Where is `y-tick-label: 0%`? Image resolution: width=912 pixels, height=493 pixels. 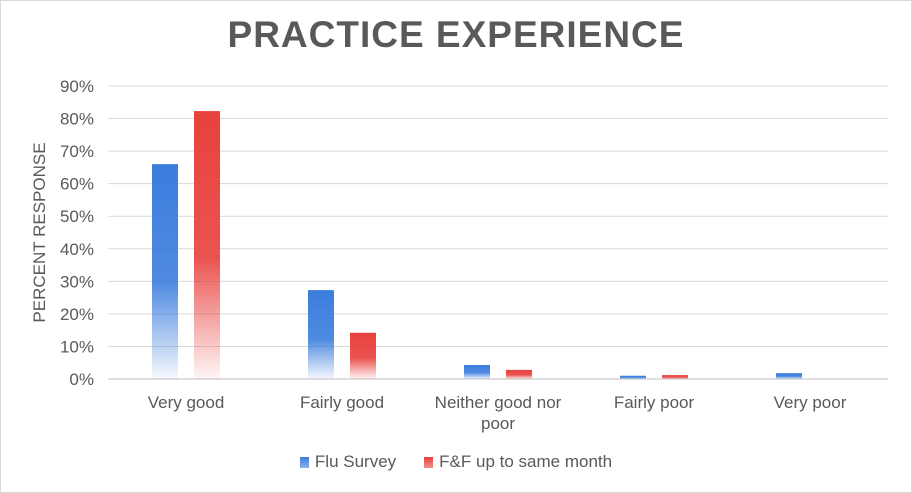 y-tick-label: 0% is located at coordinates (81, 379).